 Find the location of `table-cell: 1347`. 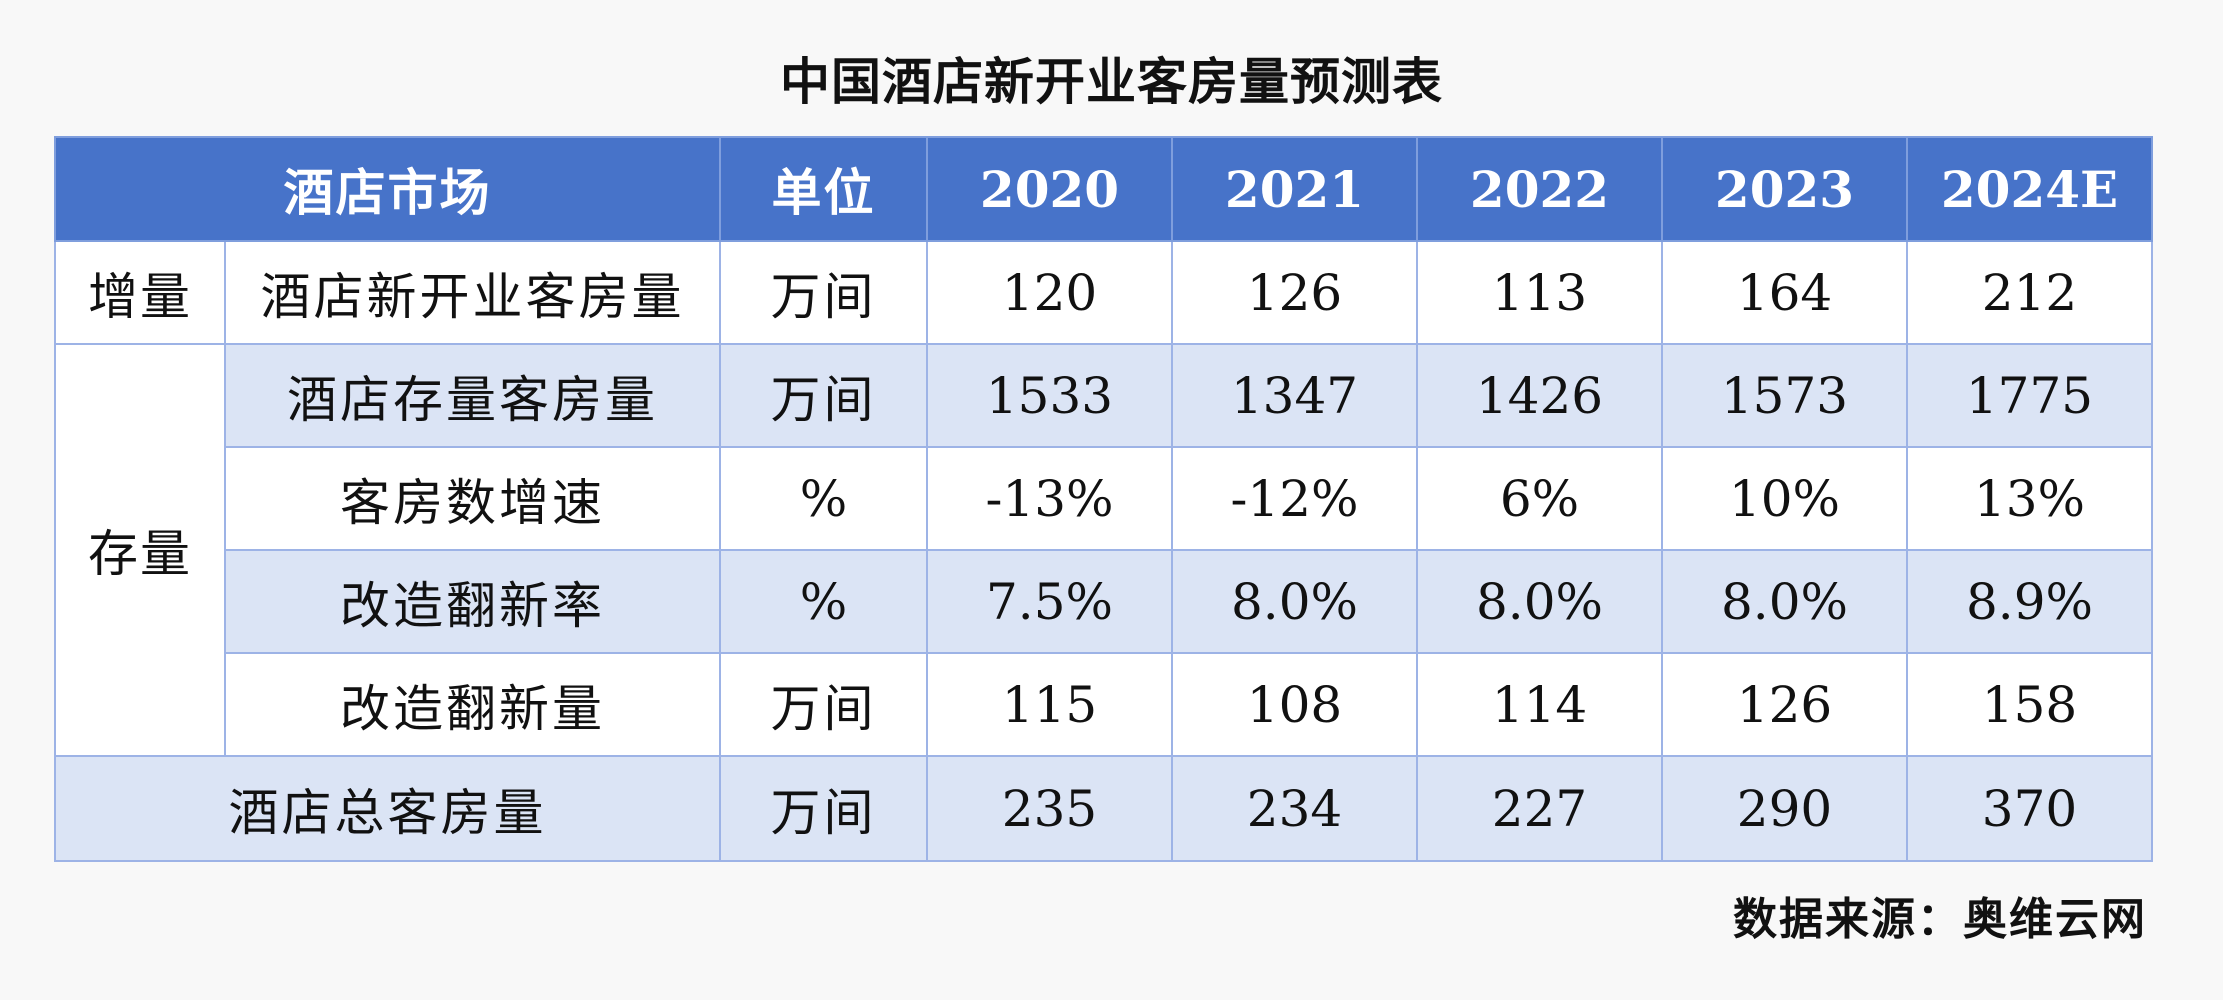

table-cell: 1347 is located at coordinates (1294, 395).